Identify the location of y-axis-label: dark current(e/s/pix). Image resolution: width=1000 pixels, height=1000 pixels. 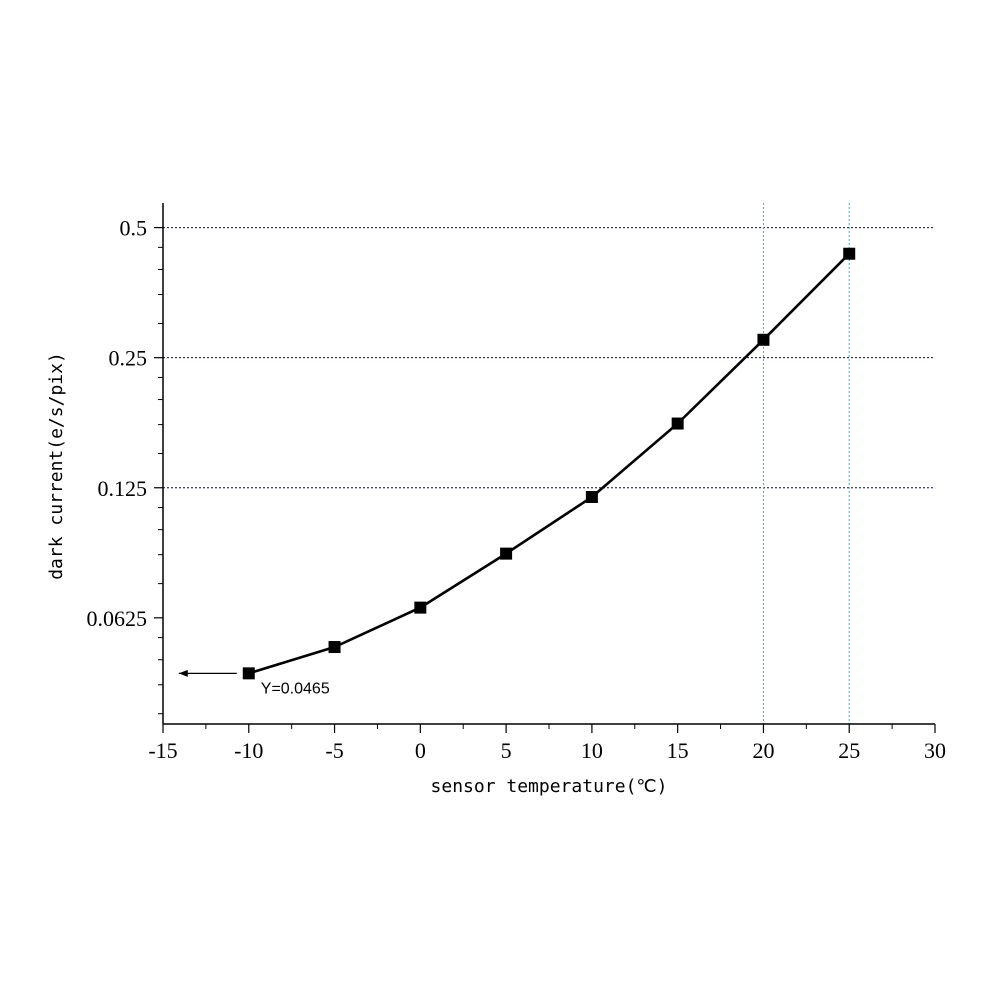
(56, 466).